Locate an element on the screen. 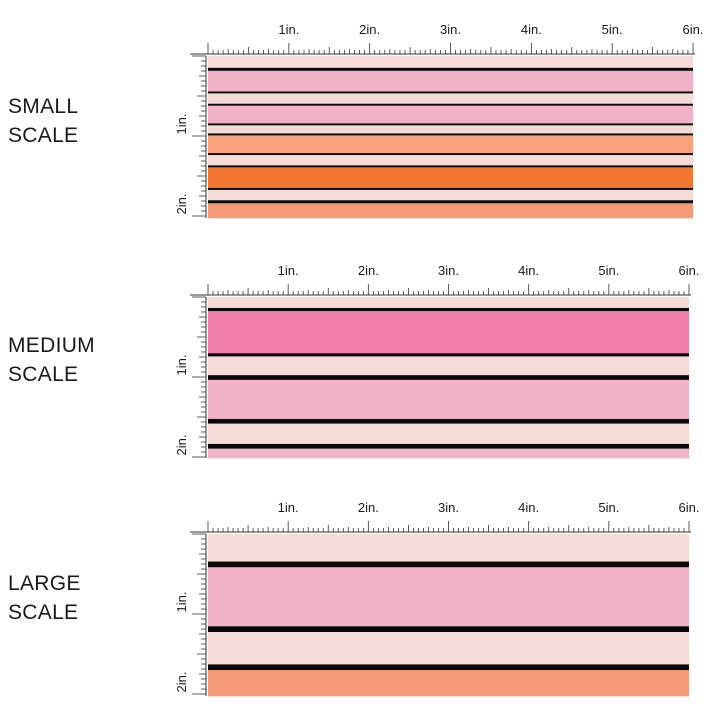 This screenshot has width=720, height=720. stripe-orange is located at coordinates (450, 178).